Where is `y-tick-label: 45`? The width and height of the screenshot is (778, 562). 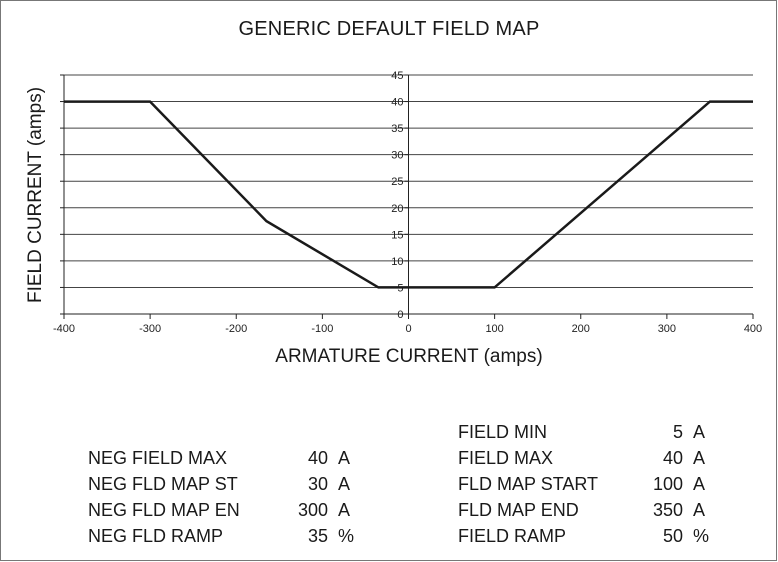 y-tick-label: 45 is located at coordinates (397, 76).